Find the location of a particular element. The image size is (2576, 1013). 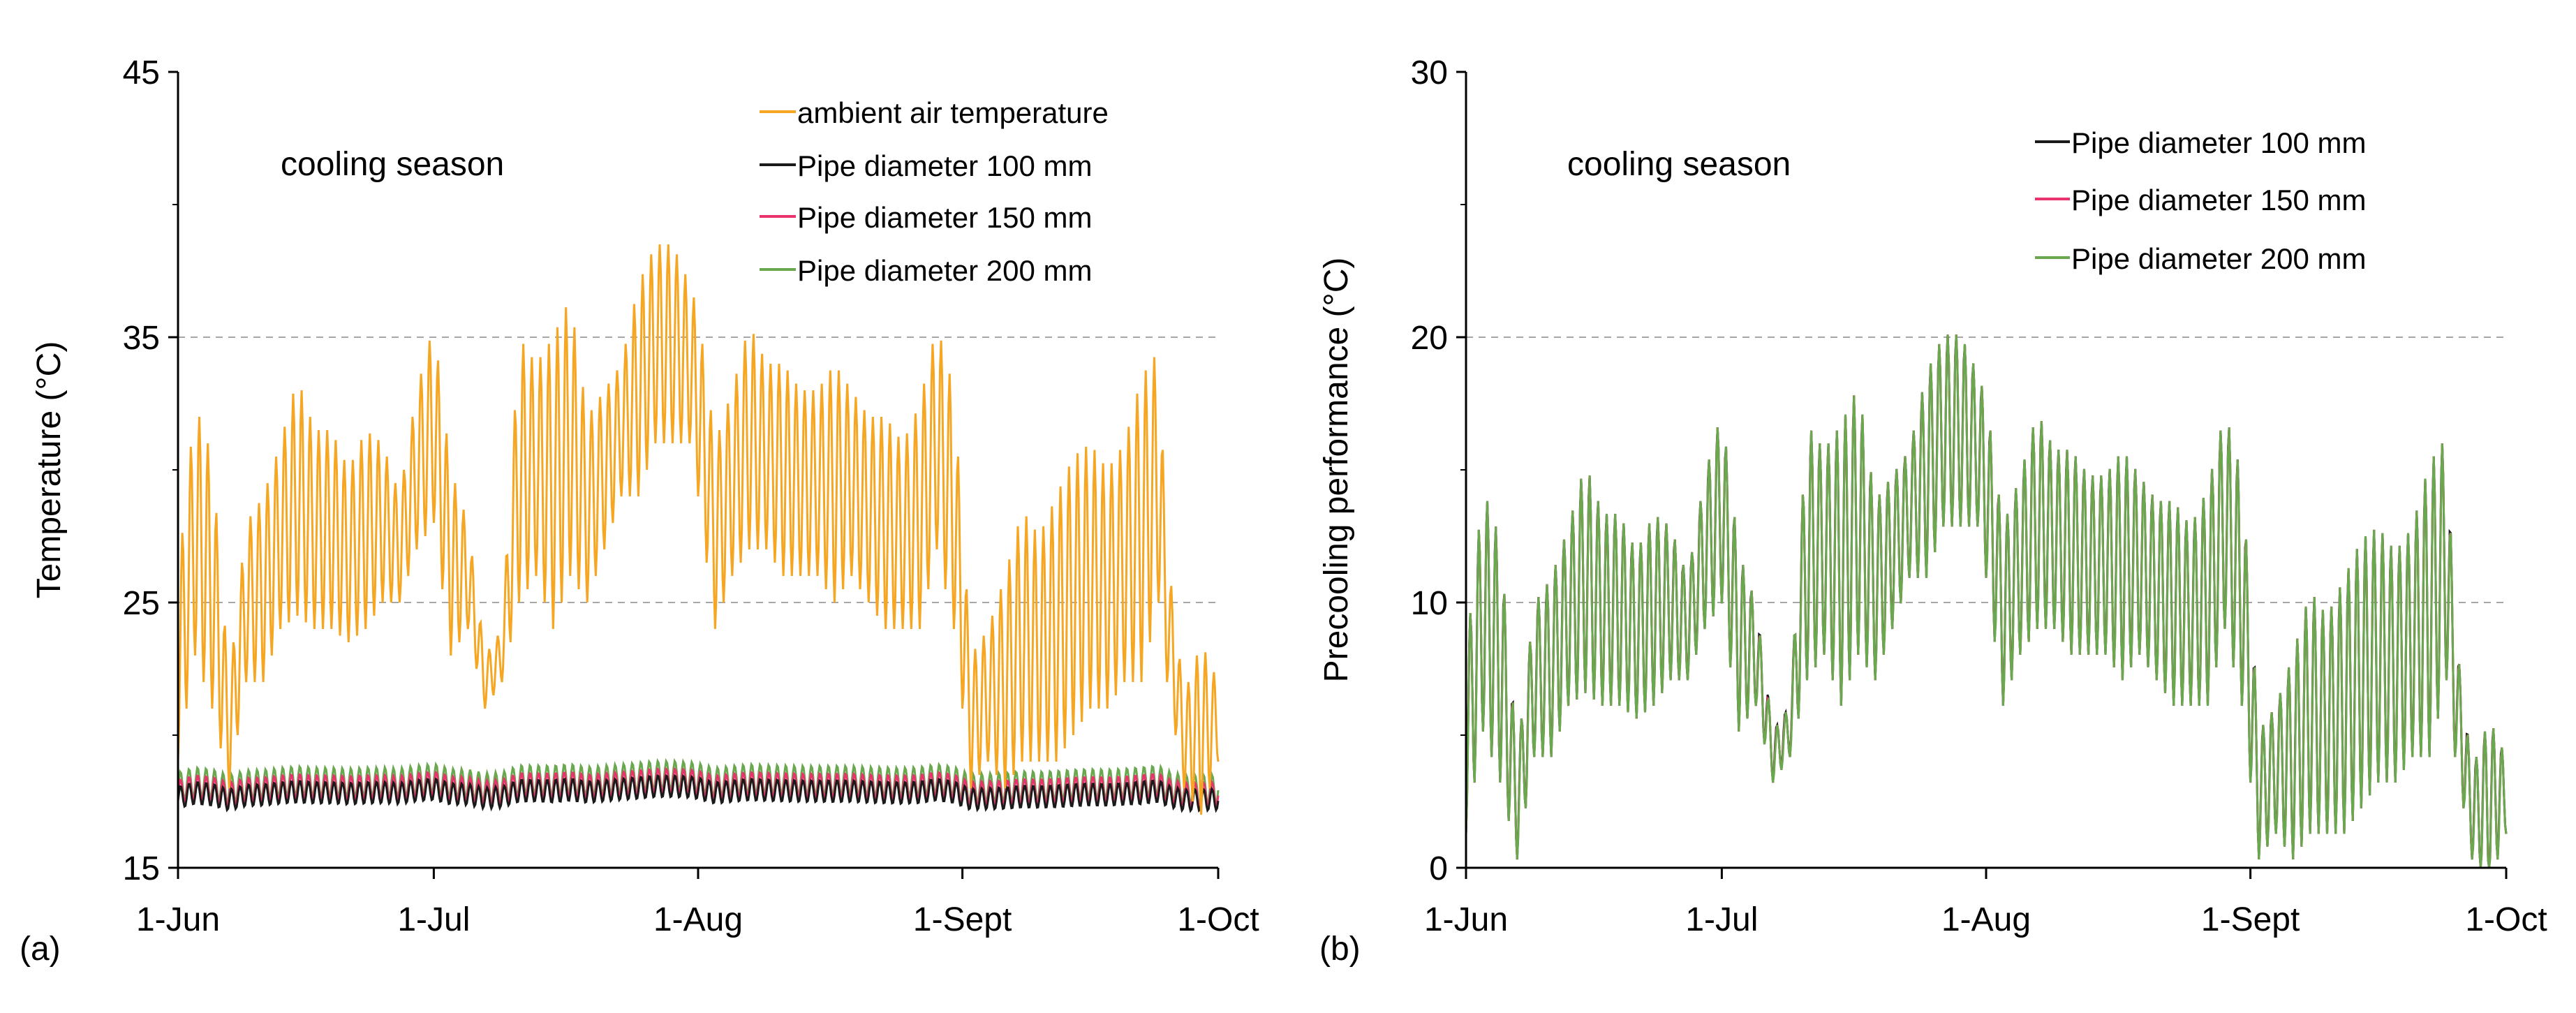

y-tick-label: 35 is located at coordinates (141, 338).